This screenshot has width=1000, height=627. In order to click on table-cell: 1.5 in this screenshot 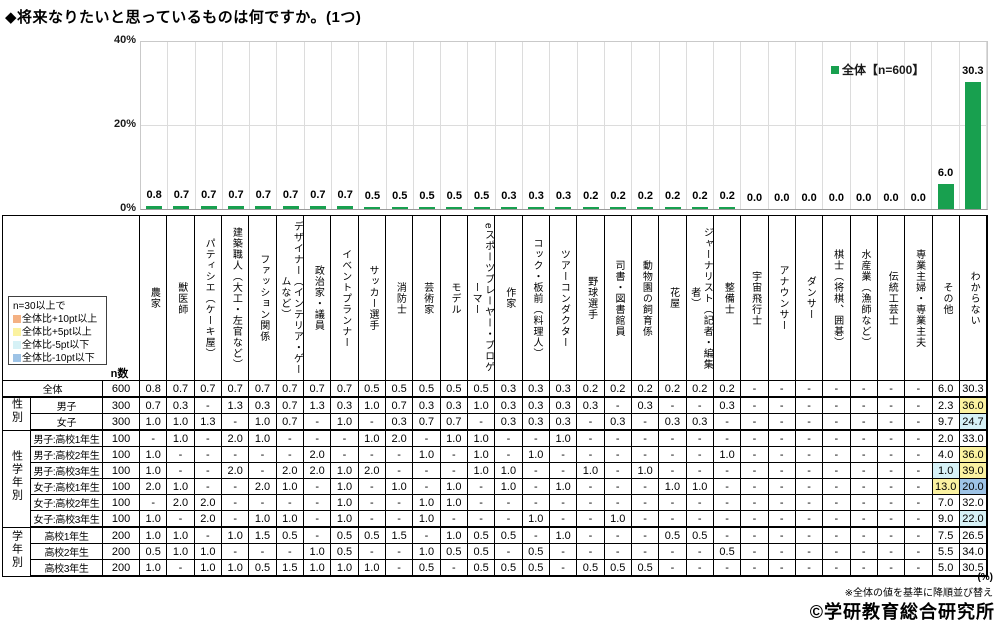, I will do `click(289, 568)`.